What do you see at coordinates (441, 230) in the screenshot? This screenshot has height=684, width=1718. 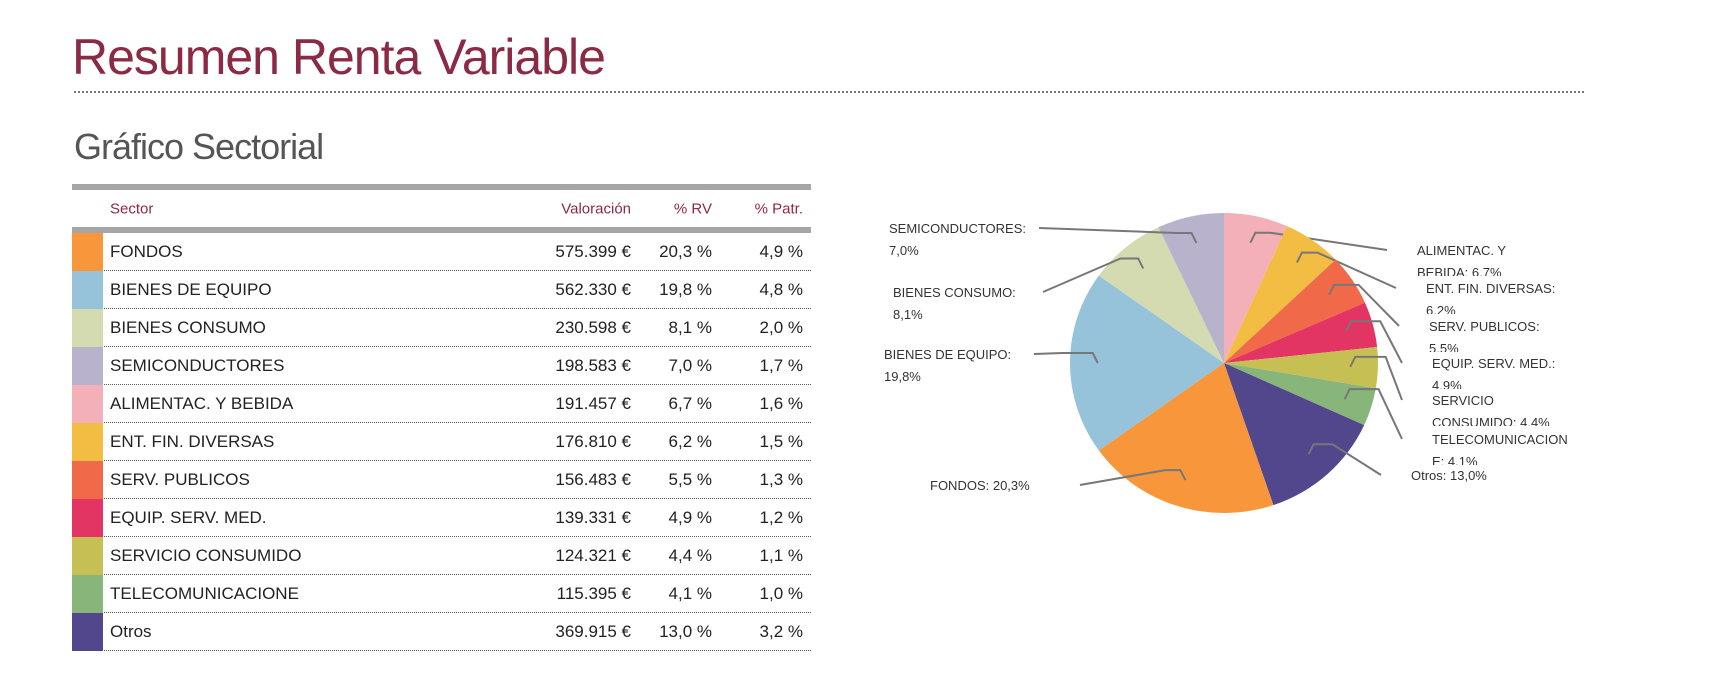 I see `table-header-bar` at bounding box center [441, 230].